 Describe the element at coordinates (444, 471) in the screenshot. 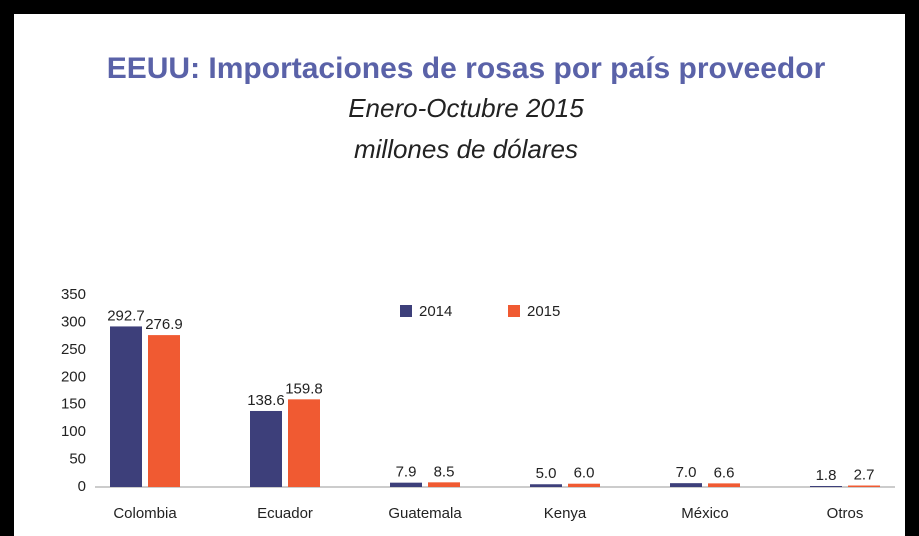

I see `data-label: 8.5` at that location.